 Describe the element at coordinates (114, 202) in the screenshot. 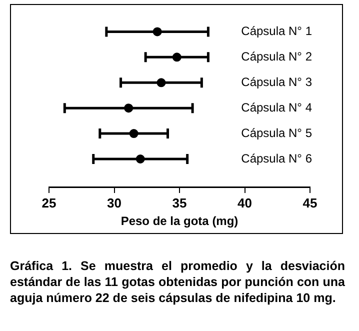

I see `x-tick-label: 30` at that location.